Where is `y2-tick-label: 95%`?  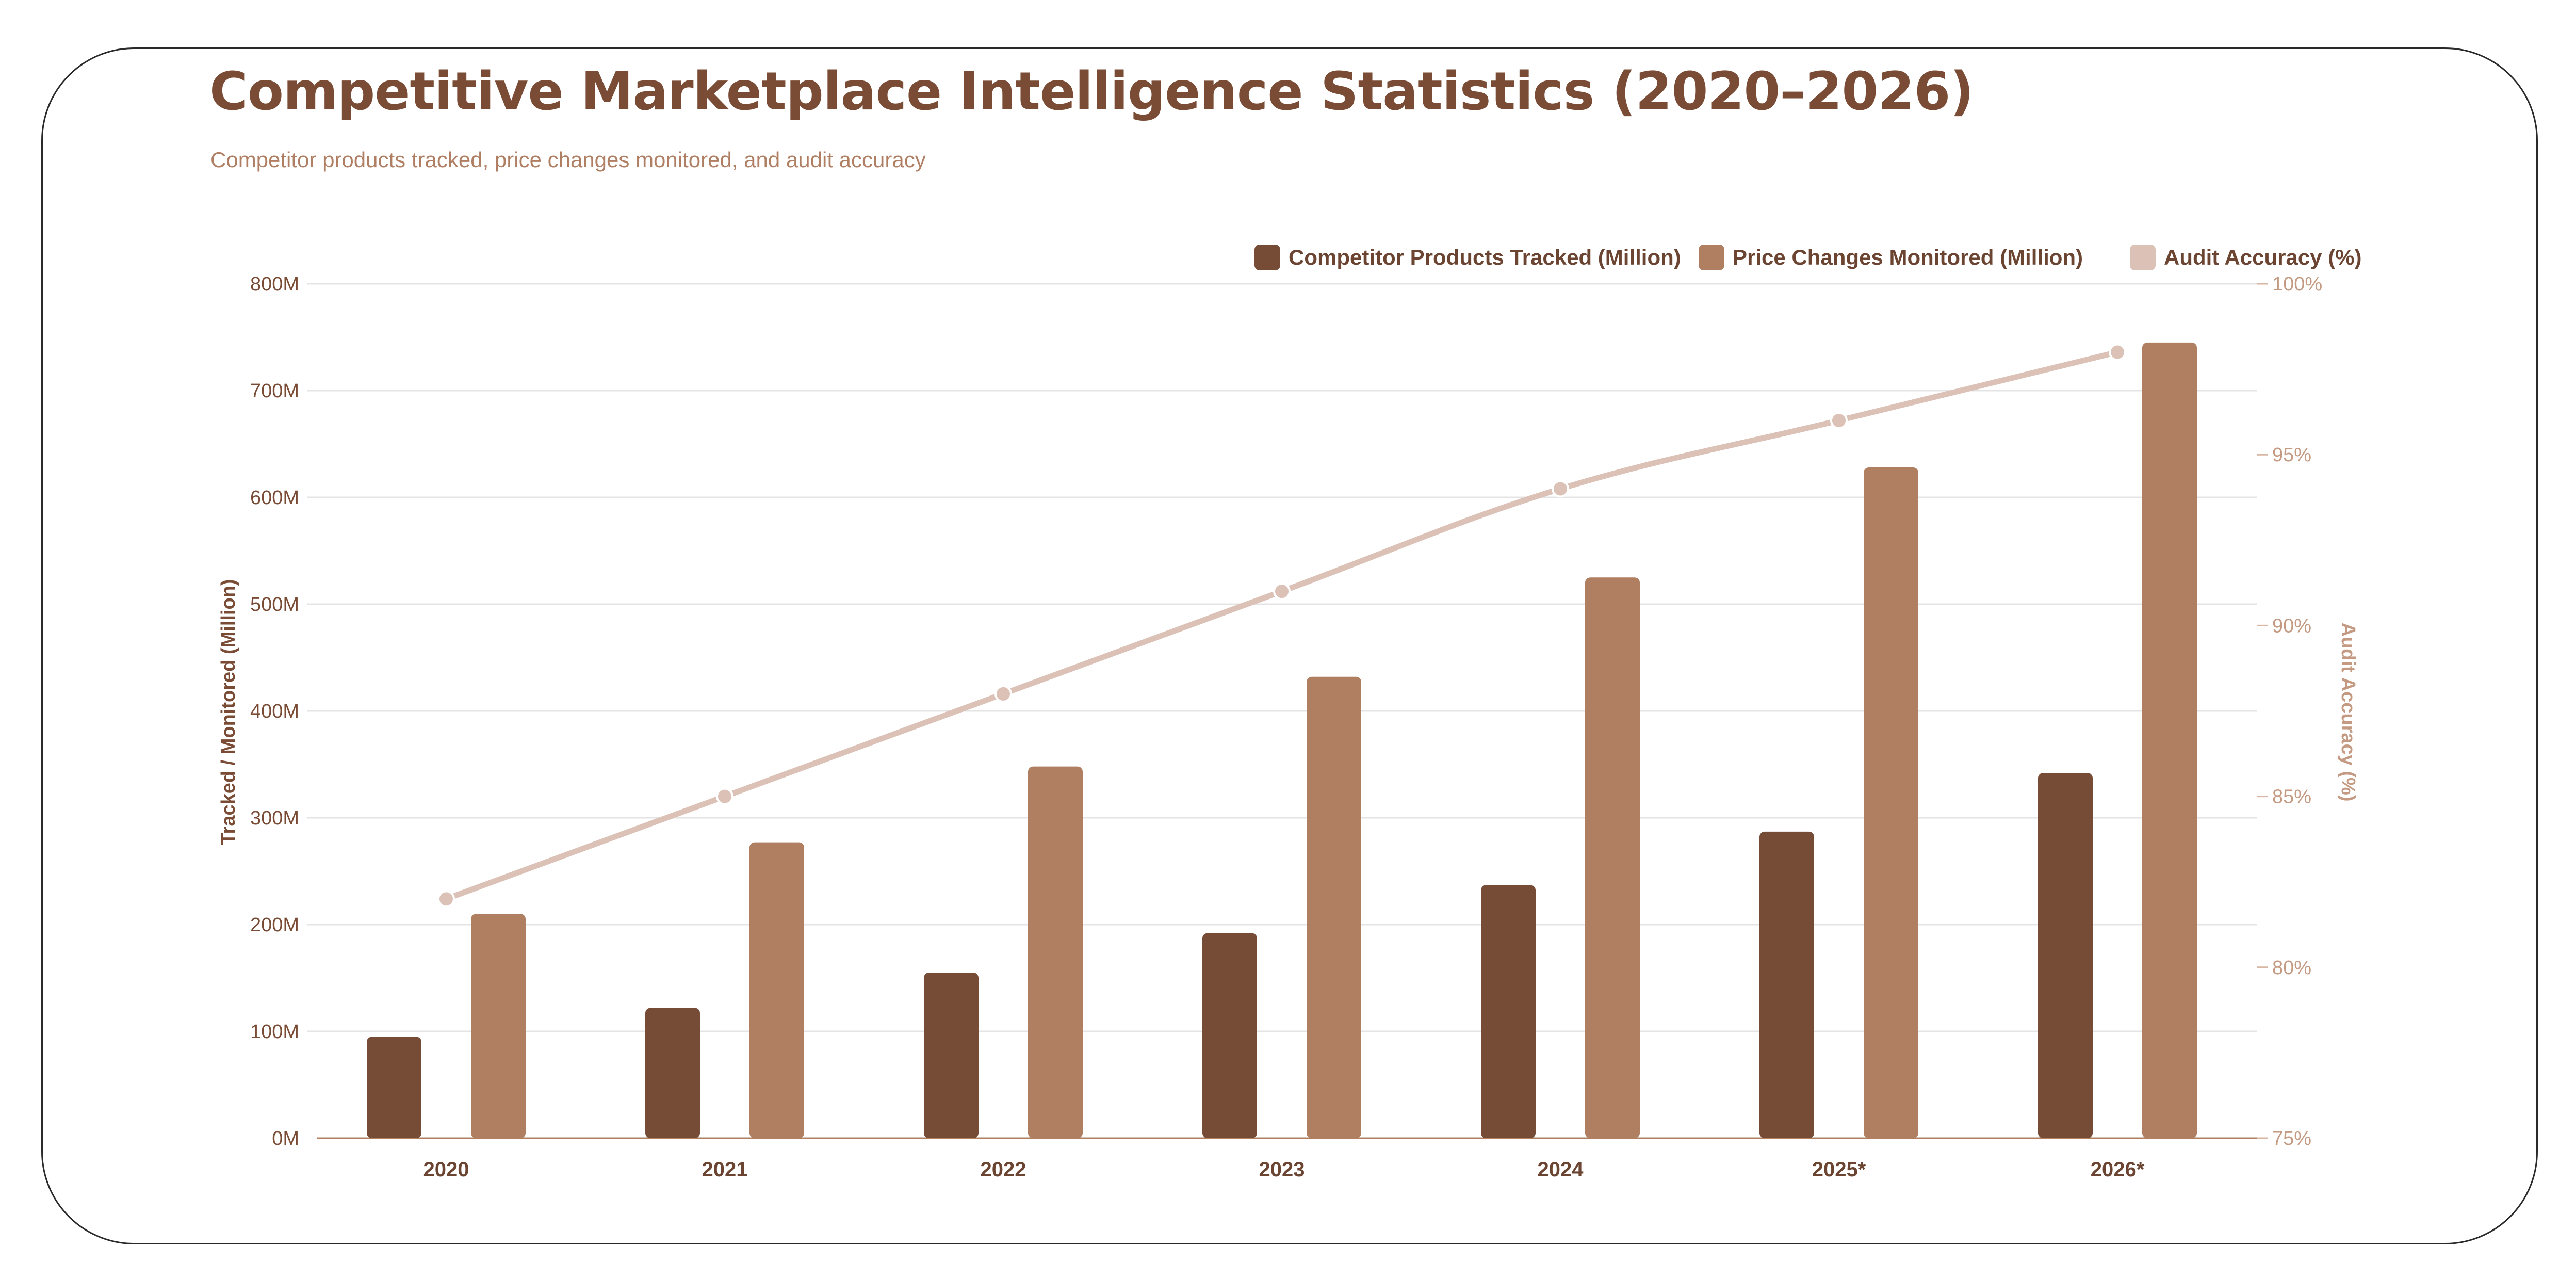
y2-tick-label: 95% is located at coordinates (2292, 455).